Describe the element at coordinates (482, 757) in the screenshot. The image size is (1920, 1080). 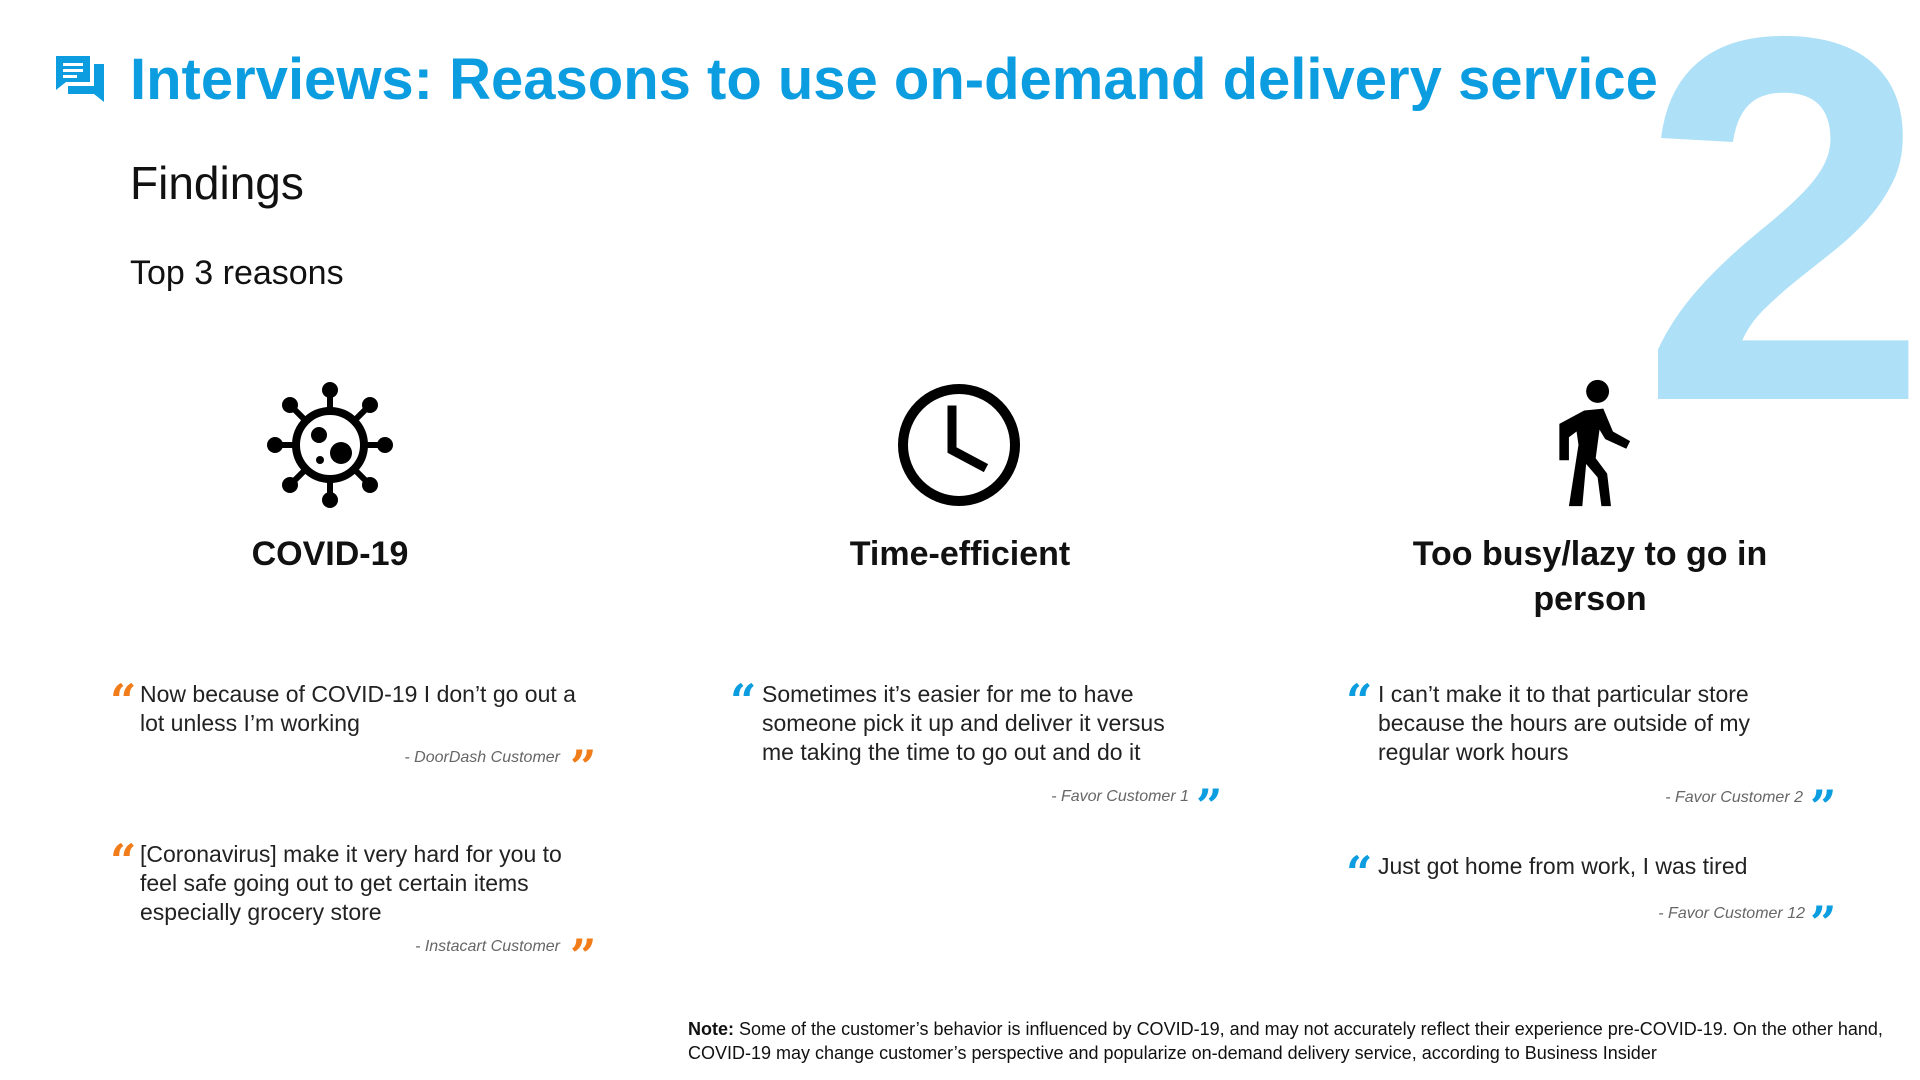
I see `quote-source: - DoorDash Customer` at that location.